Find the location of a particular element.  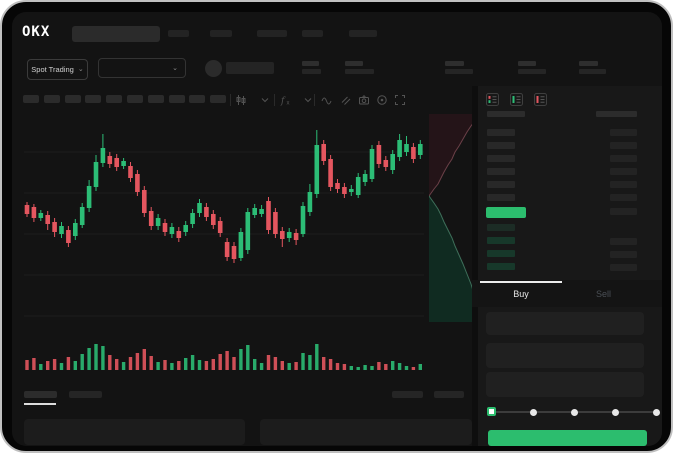

order-form-tabs is located at coordinates (567, 293).